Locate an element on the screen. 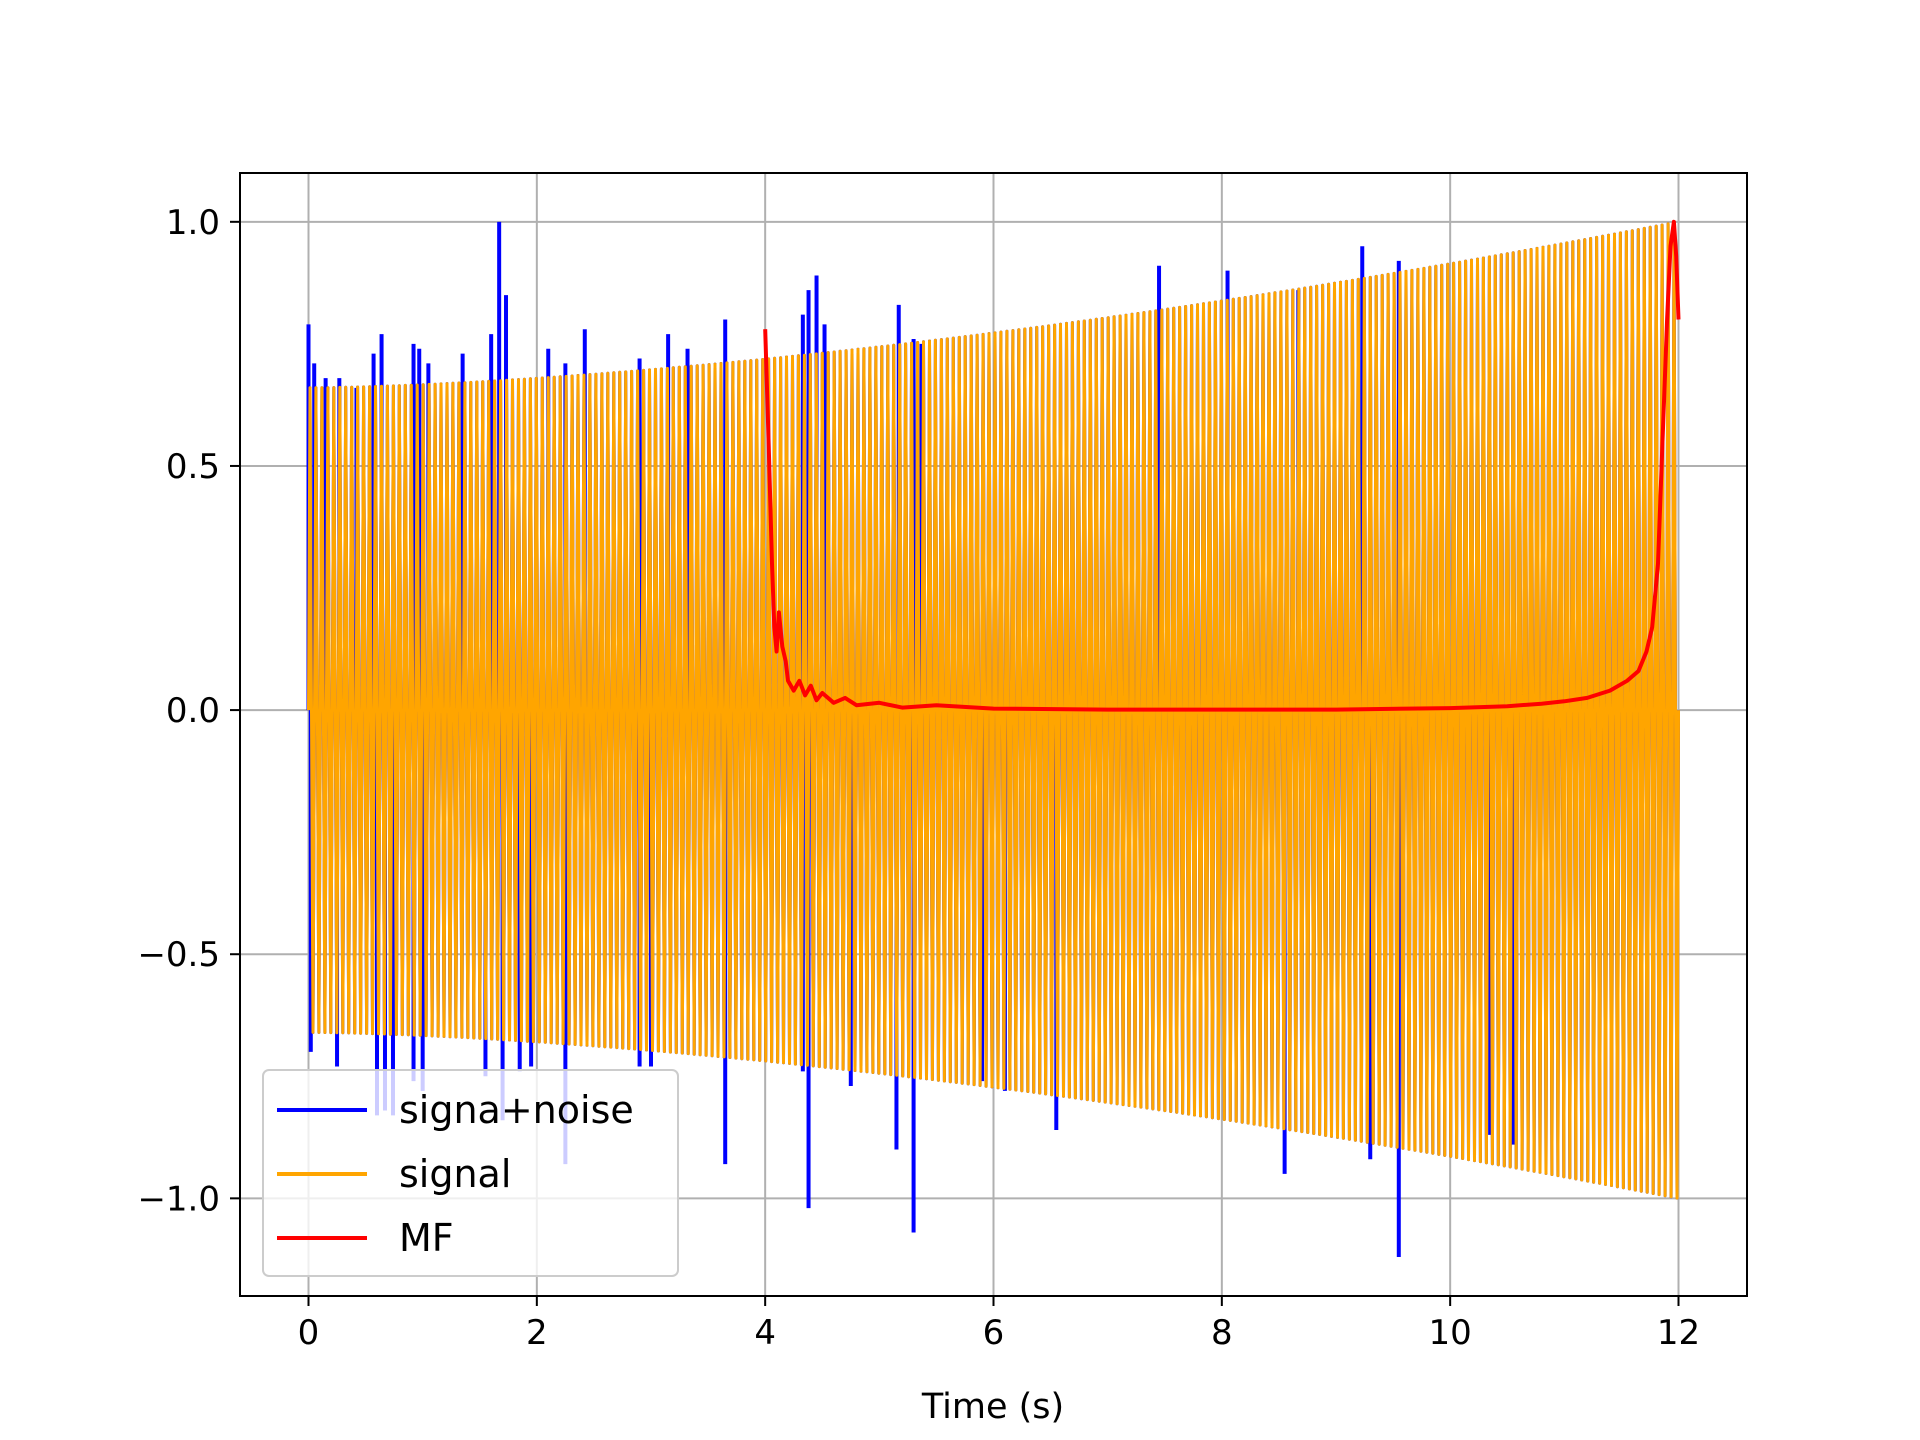 The image size is (1920, 1440). legend: signa+noise signal MF is located at coordinates (470, 1173).